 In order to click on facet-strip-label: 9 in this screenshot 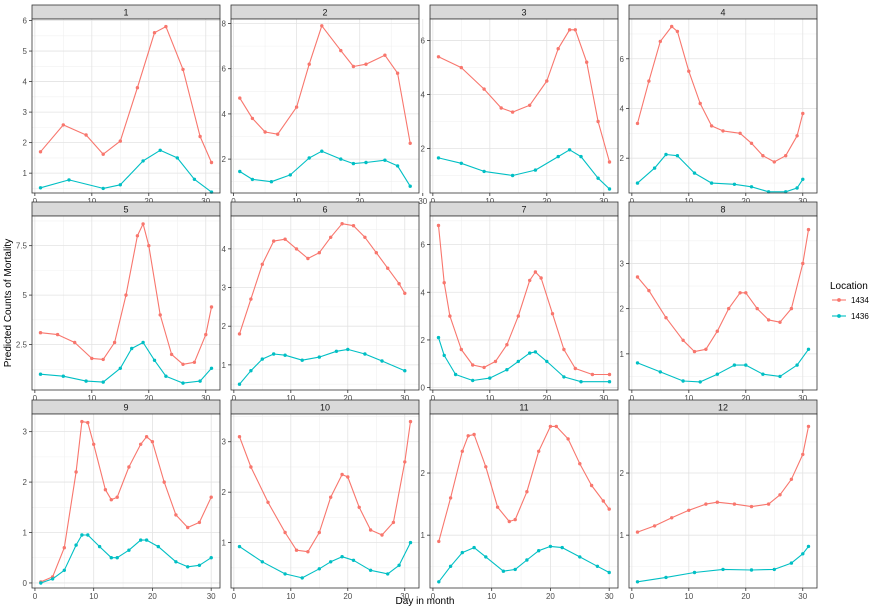, I will do `click(125, 408)`.